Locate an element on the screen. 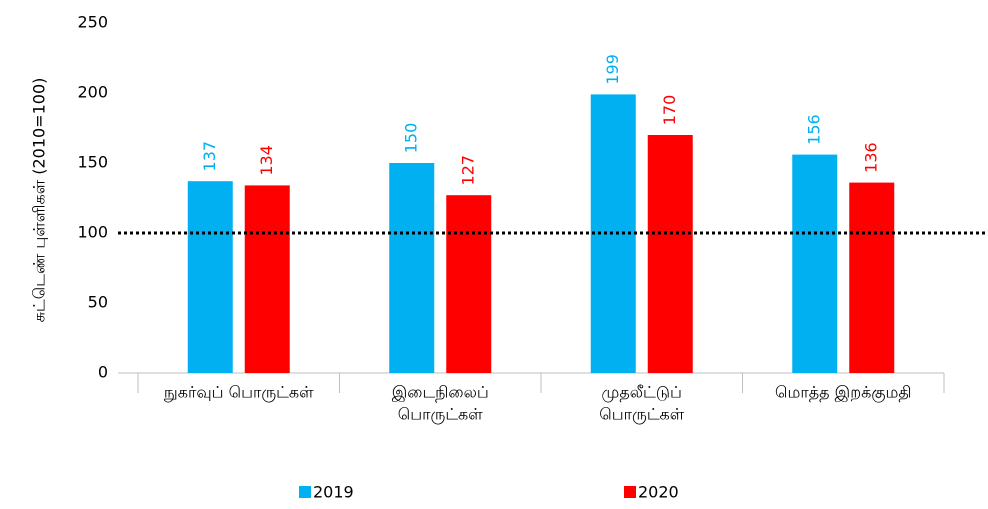  value-label: 134 is located at coordinates (266, 160).